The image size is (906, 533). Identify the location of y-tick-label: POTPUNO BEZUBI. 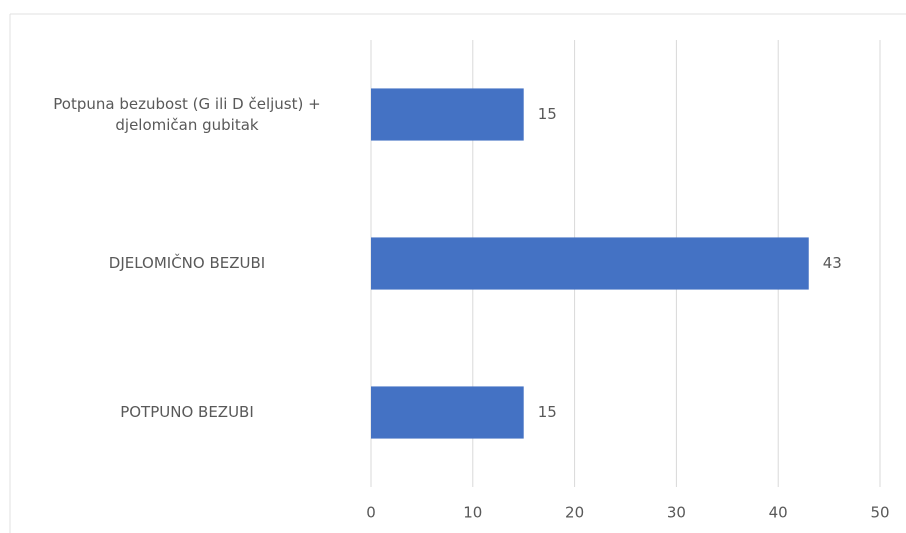
(187, 412).